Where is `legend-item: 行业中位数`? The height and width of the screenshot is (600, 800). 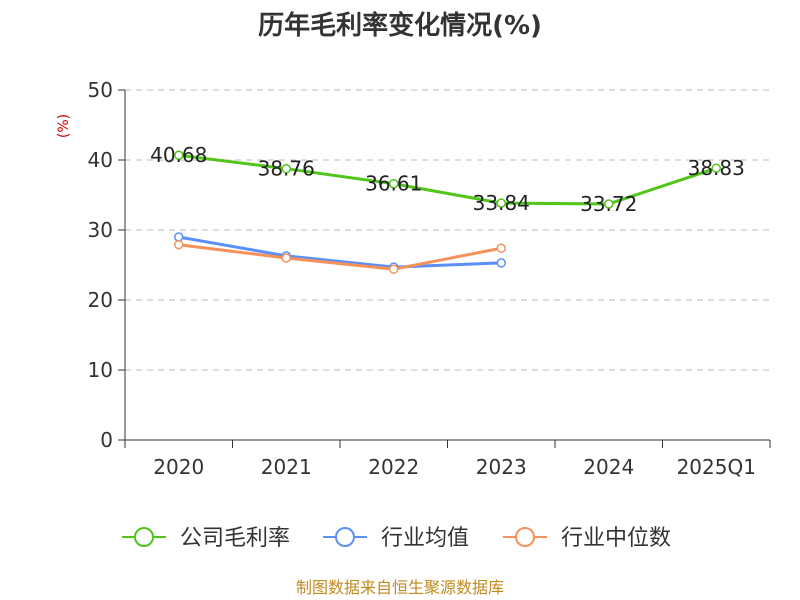
legend-item: 行业中位数 is located at coordinates (587, 538).